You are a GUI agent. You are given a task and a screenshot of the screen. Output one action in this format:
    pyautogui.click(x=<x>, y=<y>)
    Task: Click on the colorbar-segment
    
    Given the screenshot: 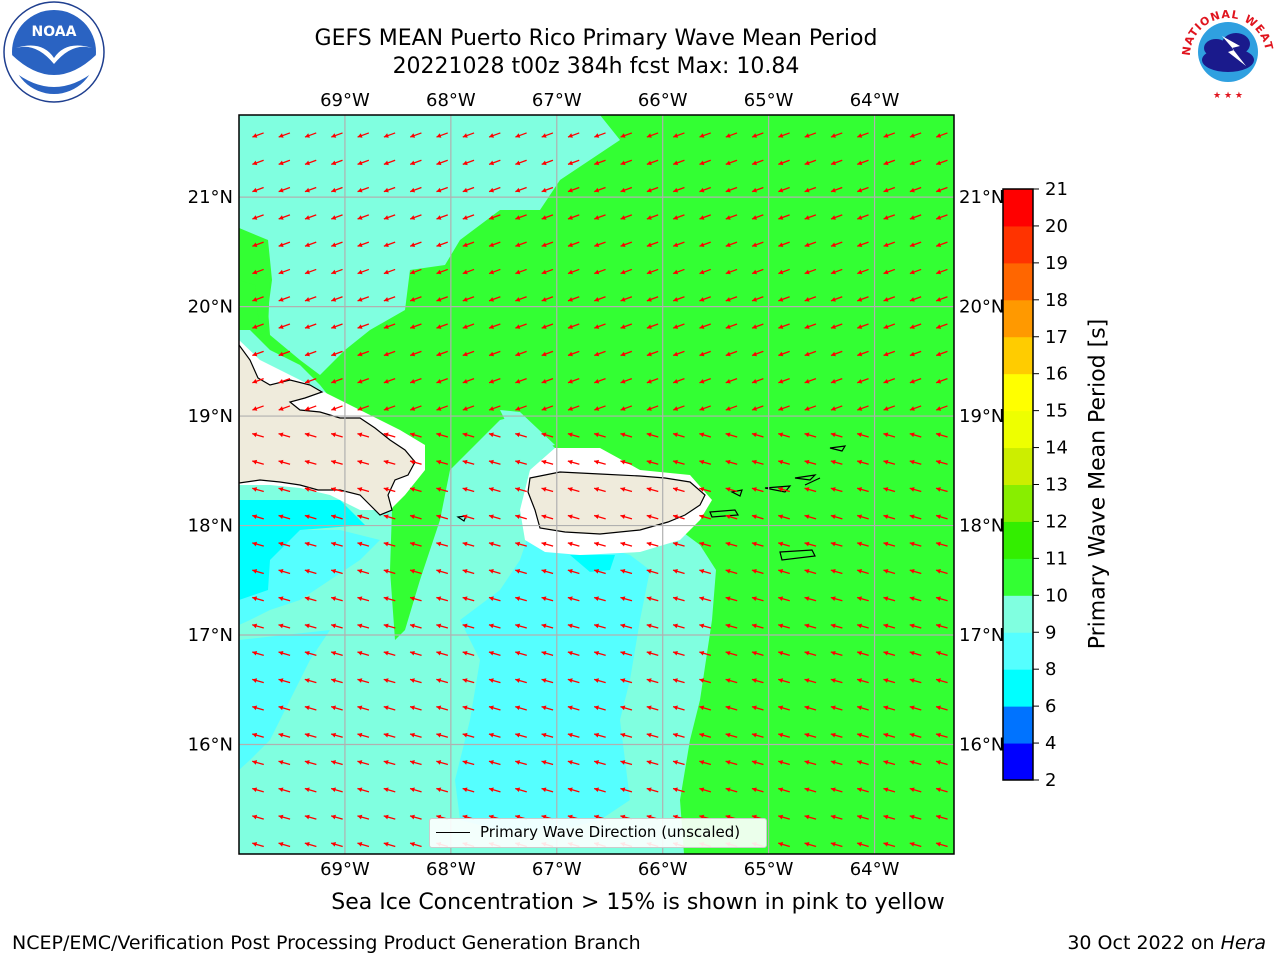 What is the action you would take?
    pyautogui.click(x=1018, y=281)
    